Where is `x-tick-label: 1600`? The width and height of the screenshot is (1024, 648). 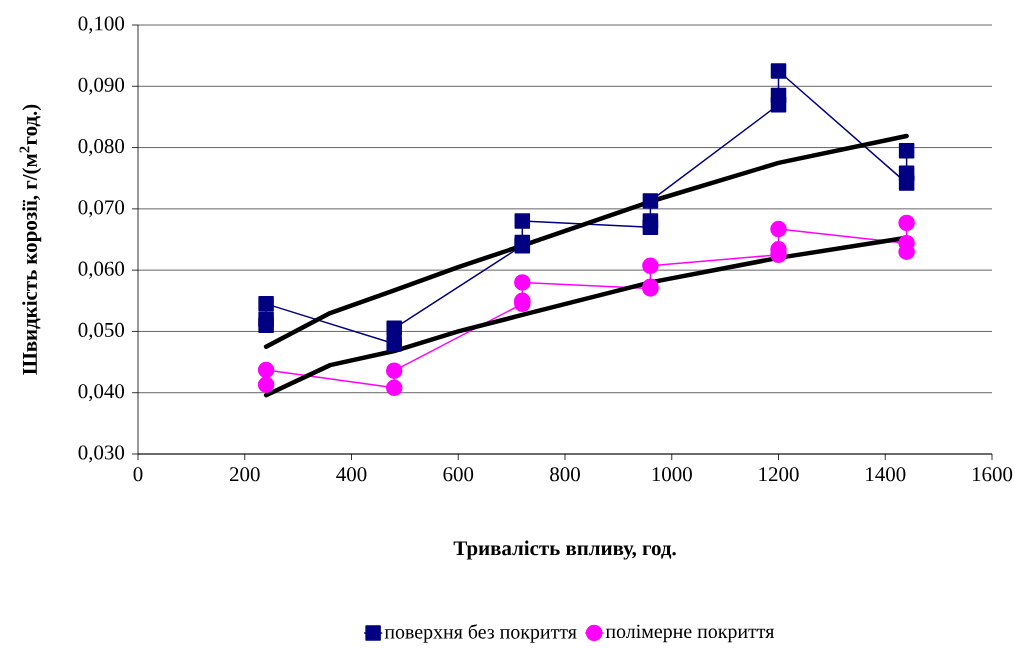 x-tick-label: 1600 is located at coordinates (992, 474).